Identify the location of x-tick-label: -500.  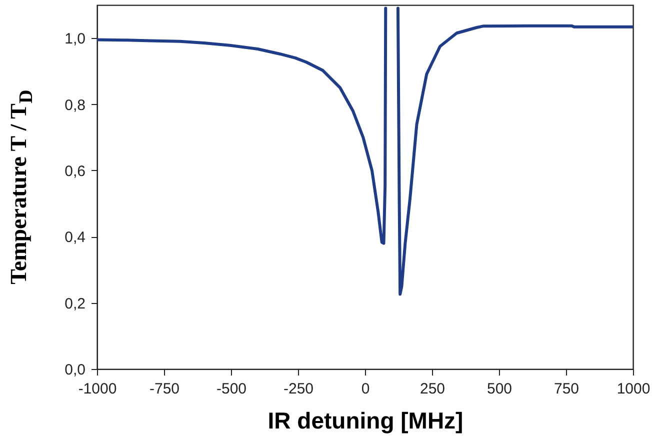
(231, 389).